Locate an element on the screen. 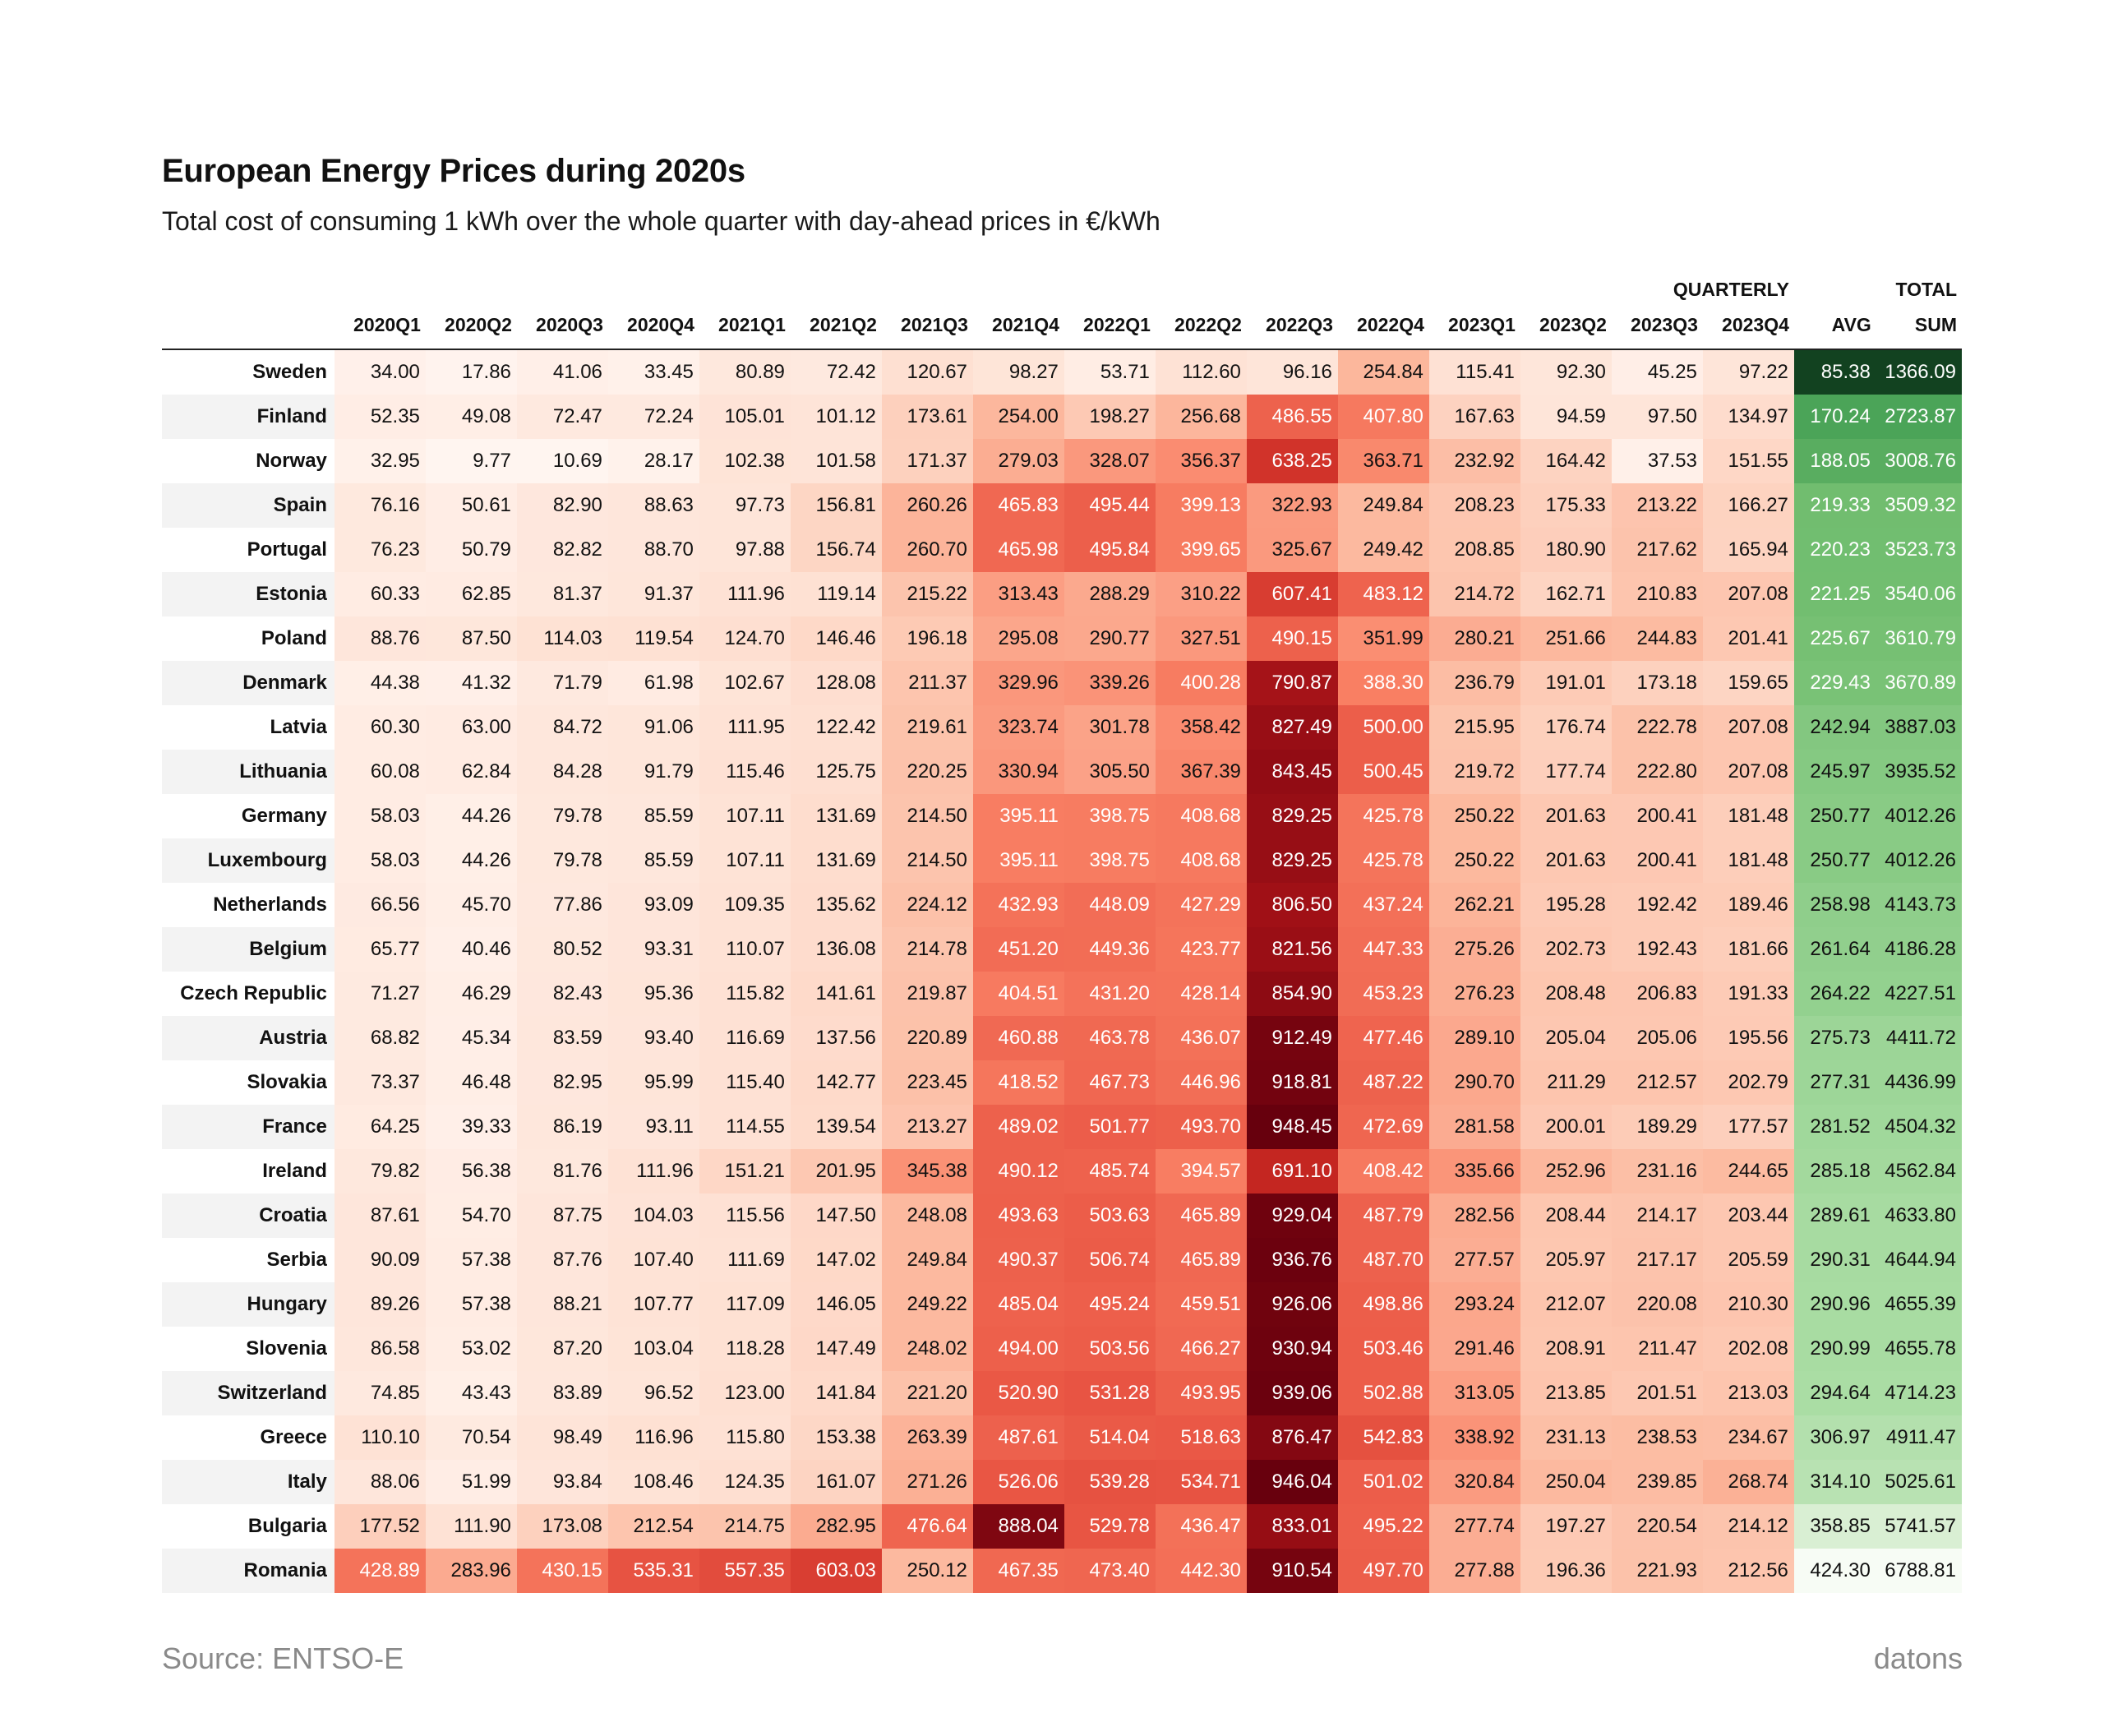 This screenshot has width=2104, height=1736. price-cell: 539.28 is located at coordinates (1110, 1482).